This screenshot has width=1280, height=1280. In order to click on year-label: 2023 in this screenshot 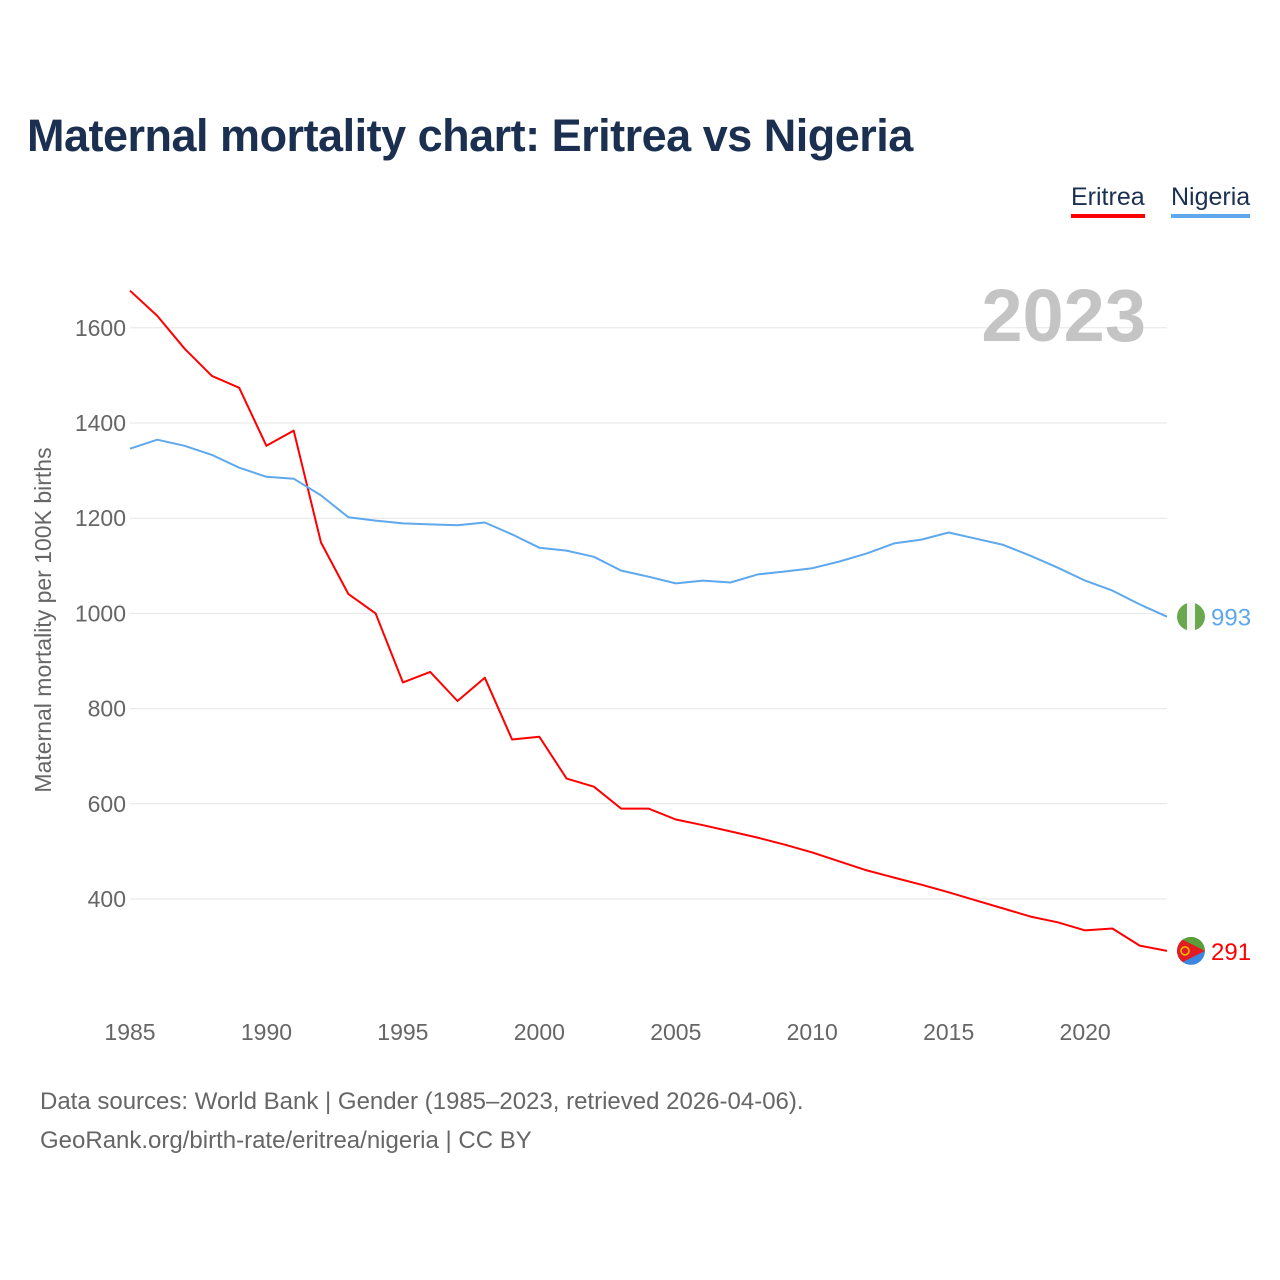, I will do `click(1063, 315)`.